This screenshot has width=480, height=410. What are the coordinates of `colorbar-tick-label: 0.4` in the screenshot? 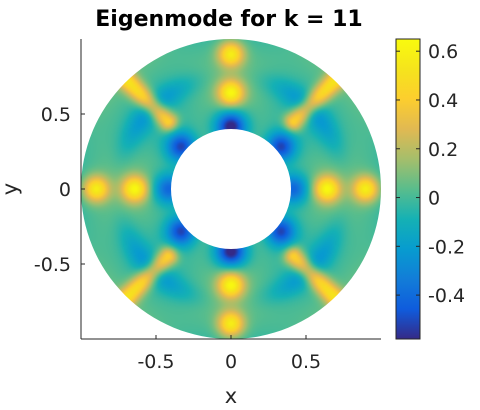 It's located at (443, 101).